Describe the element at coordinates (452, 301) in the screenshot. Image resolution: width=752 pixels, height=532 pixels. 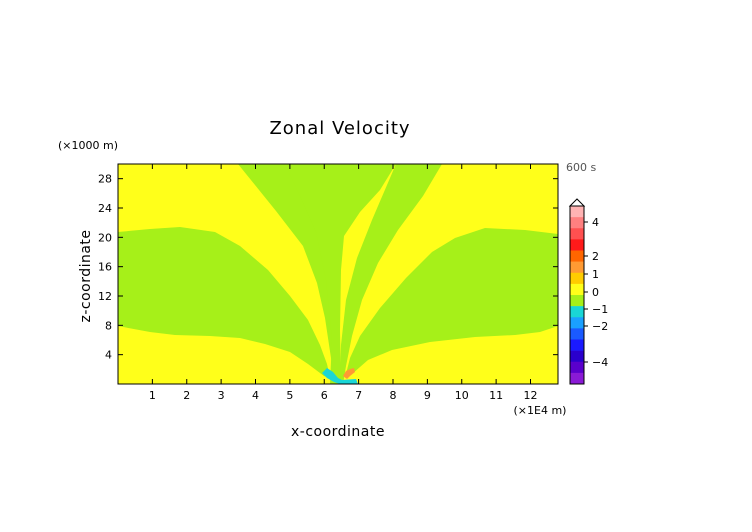
I see `region-right-lower` at that location.